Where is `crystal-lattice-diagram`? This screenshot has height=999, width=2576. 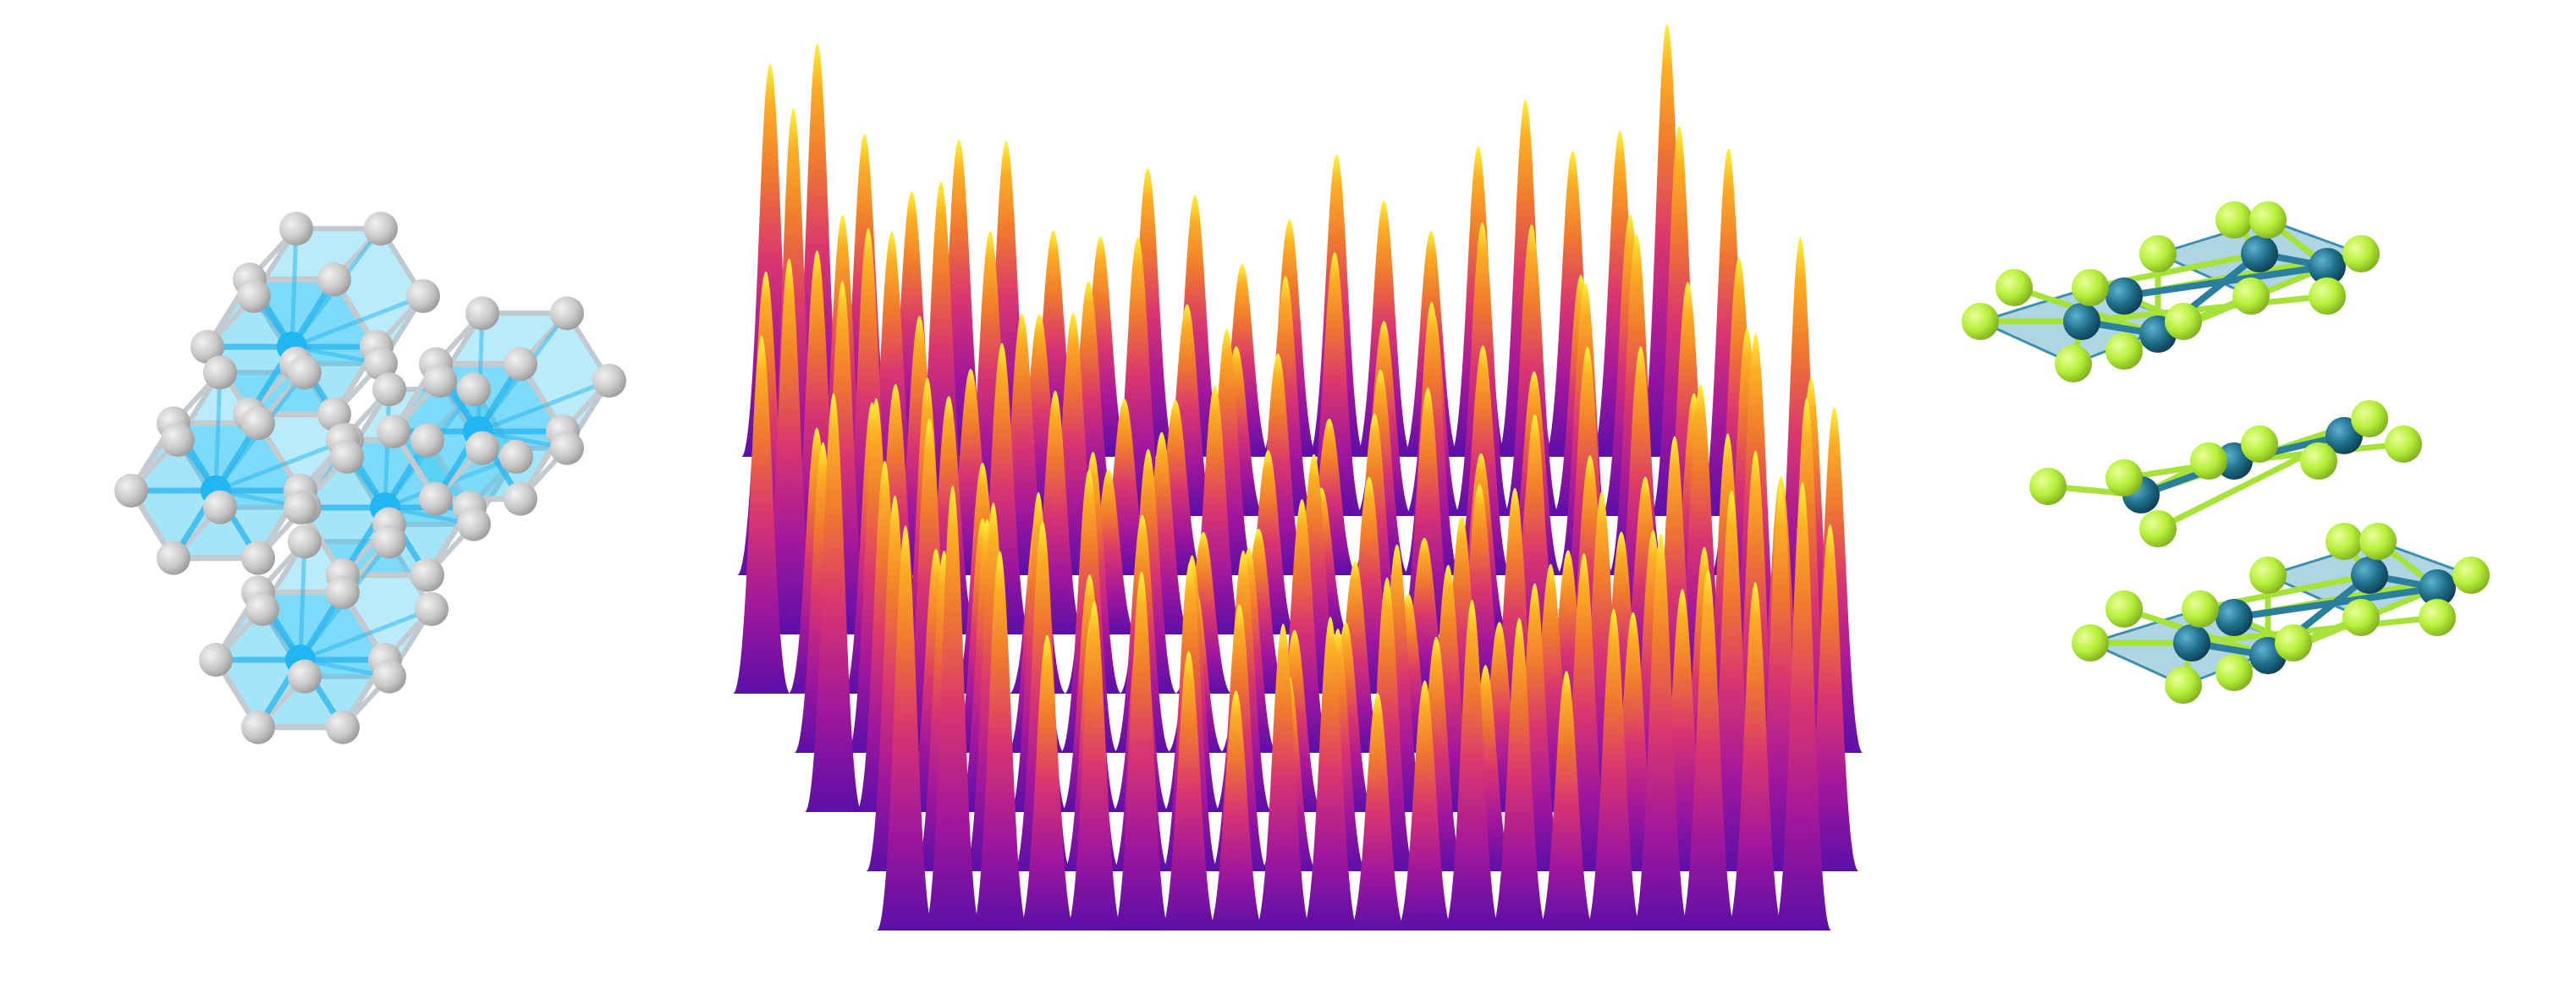
crystal-lattice-diagram is located at coordinates (370, 477).